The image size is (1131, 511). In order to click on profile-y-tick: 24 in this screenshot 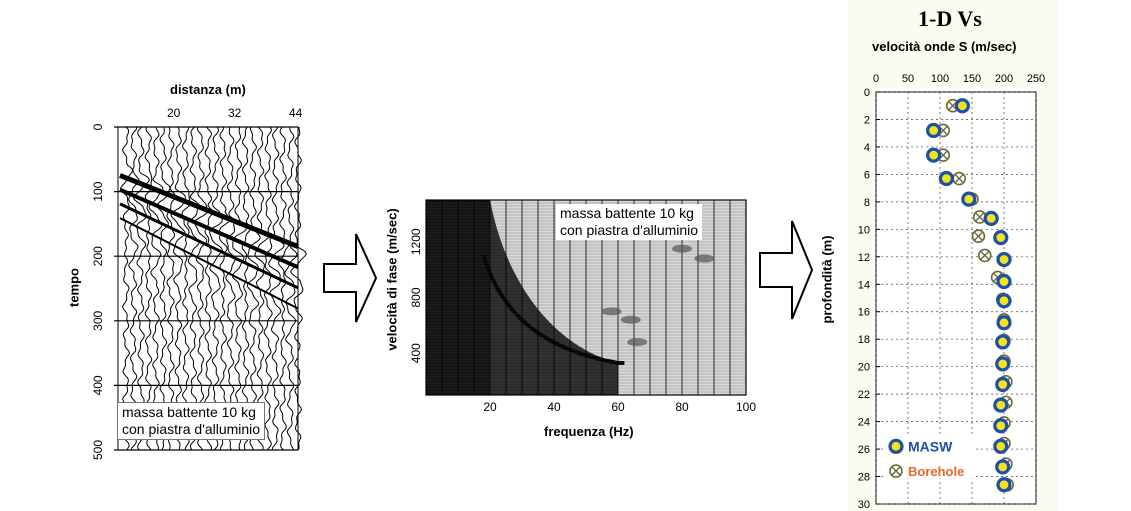, I will do `click(864, 423)`.